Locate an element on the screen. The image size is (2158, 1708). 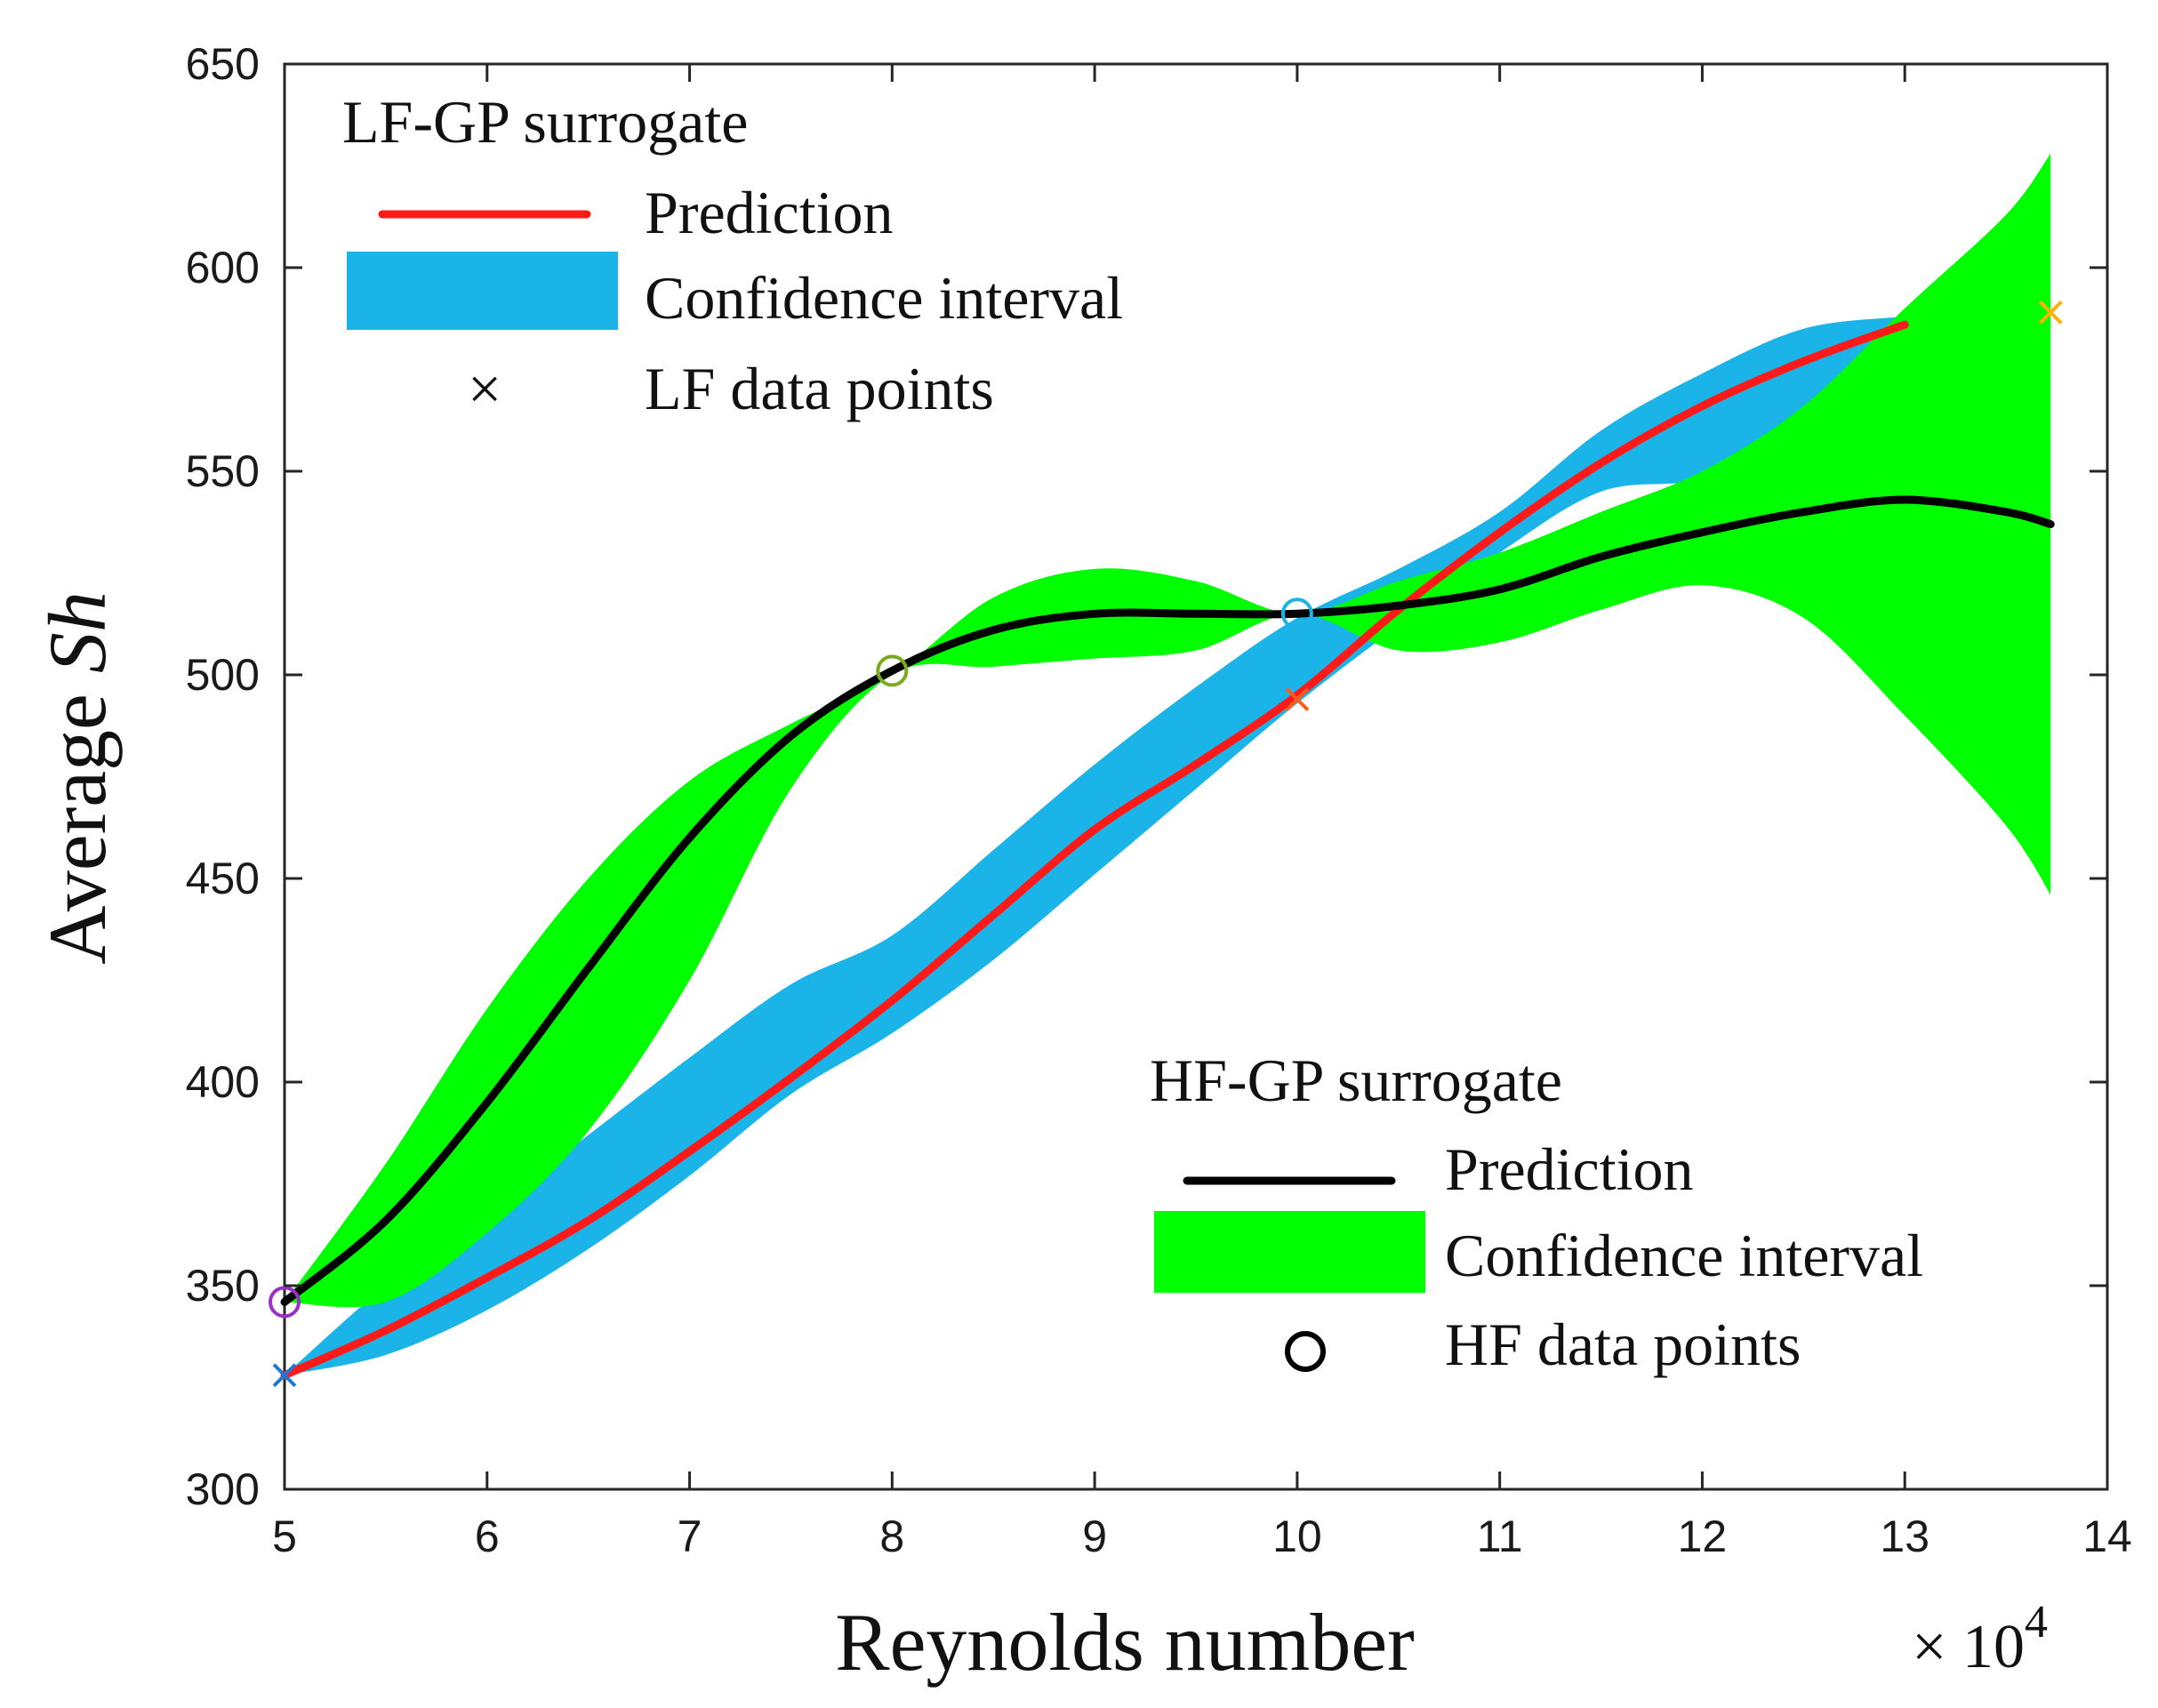
legend-hf-title: HF-GP surrogate is located at coordinates (1356, 1080).